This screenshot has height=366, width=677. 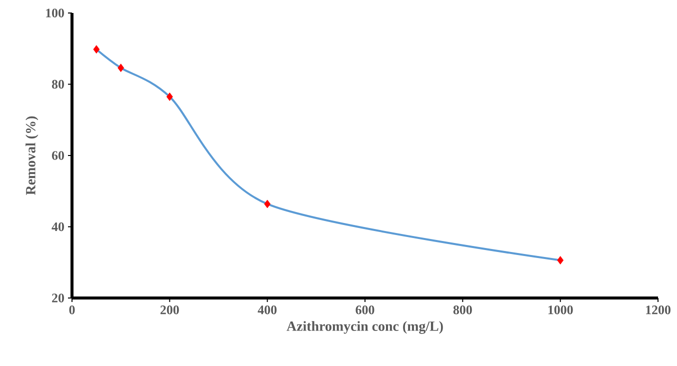 What do you see at coordinates (560, 310) in the screenshot?
I see `x-tick-label: 1000` at bounding box center [560, 310].